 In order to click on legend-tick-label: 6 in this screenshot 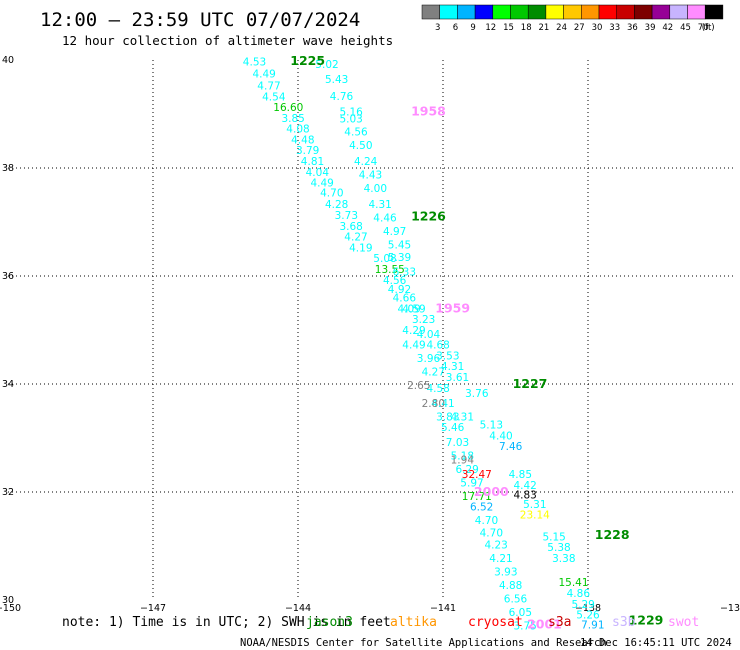, I will do `click(455, 28)`.